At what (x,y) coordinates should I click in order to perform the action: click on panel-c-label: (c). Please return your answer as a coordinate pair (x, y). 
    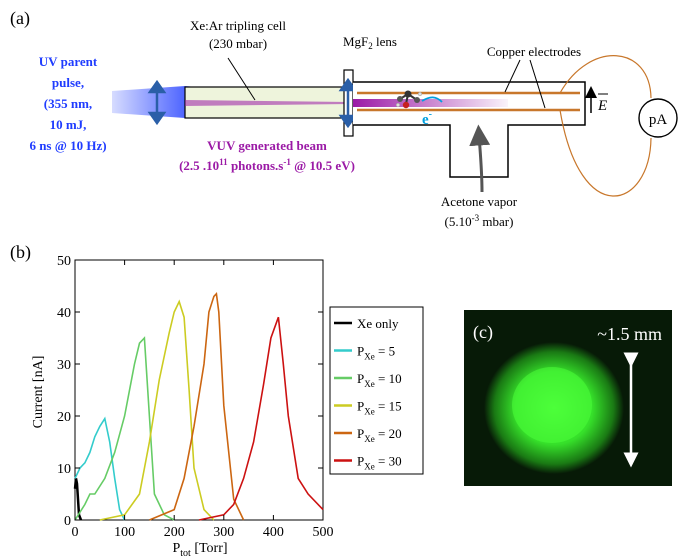
    Looking at the image, I should click on (483, 332).